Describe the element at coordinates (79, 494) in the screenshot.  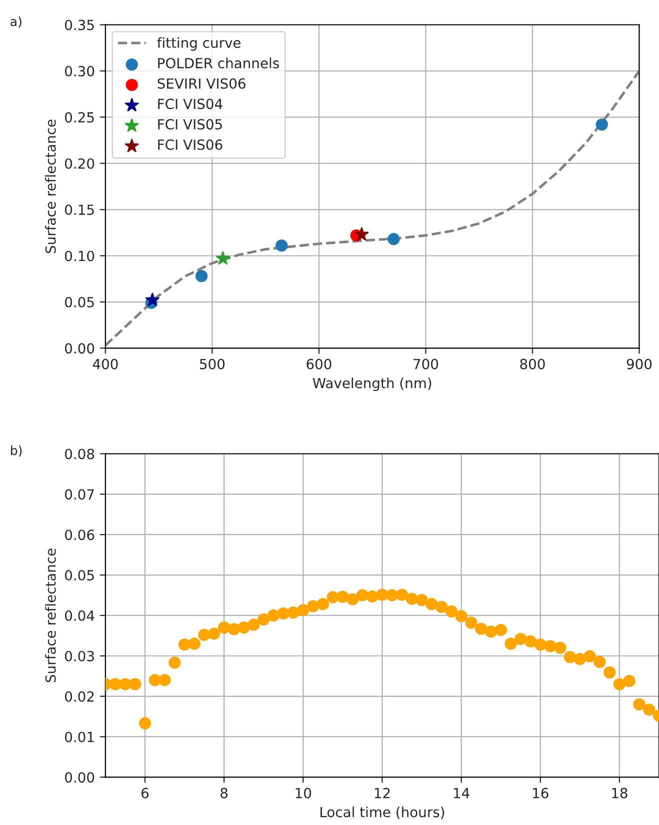
I see `y-tick-label: 0.07` at that location.